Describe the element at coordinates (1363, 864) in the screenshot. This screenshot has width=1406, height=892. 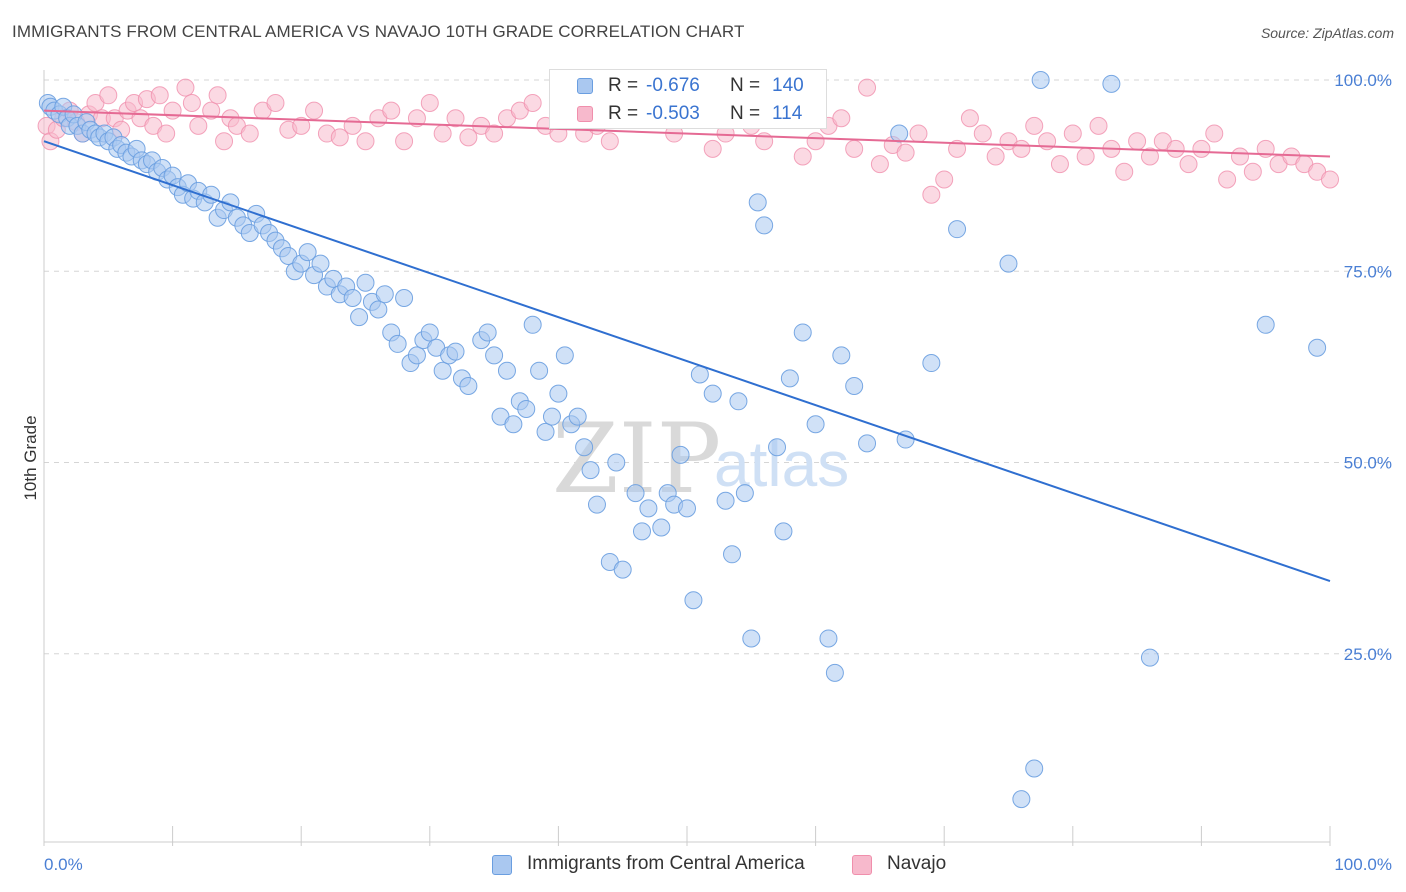
I see `x-tick-label-max: 100.0%` at that location.